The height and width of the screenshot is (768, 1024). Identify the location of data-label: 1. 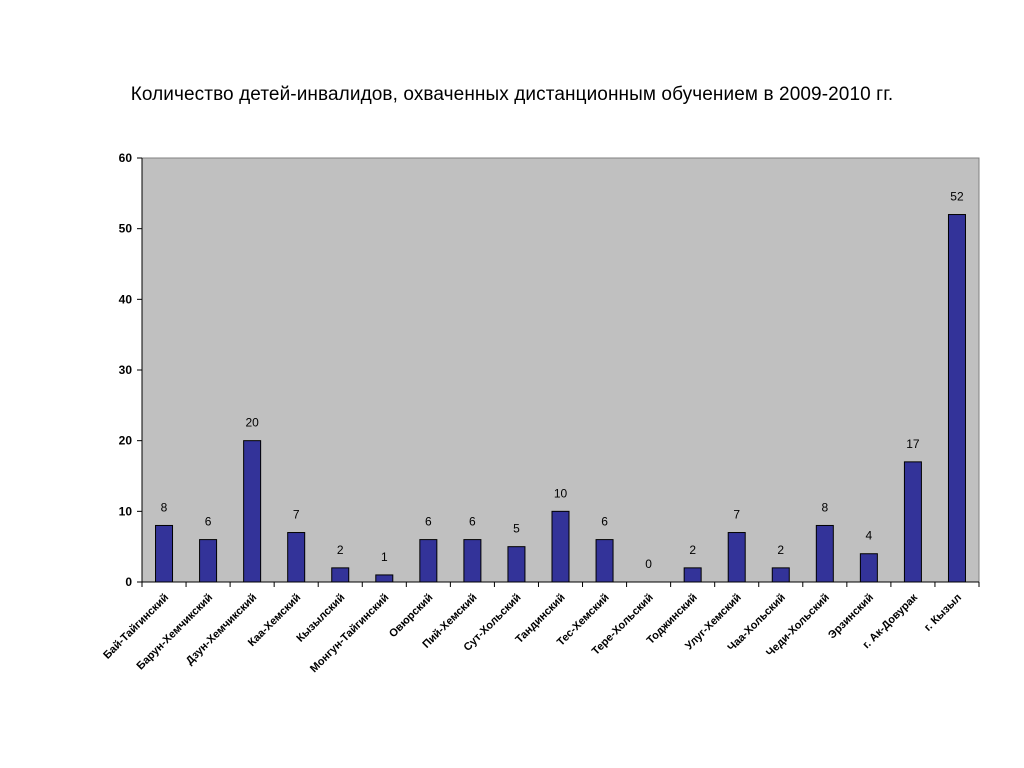
(384, 557).